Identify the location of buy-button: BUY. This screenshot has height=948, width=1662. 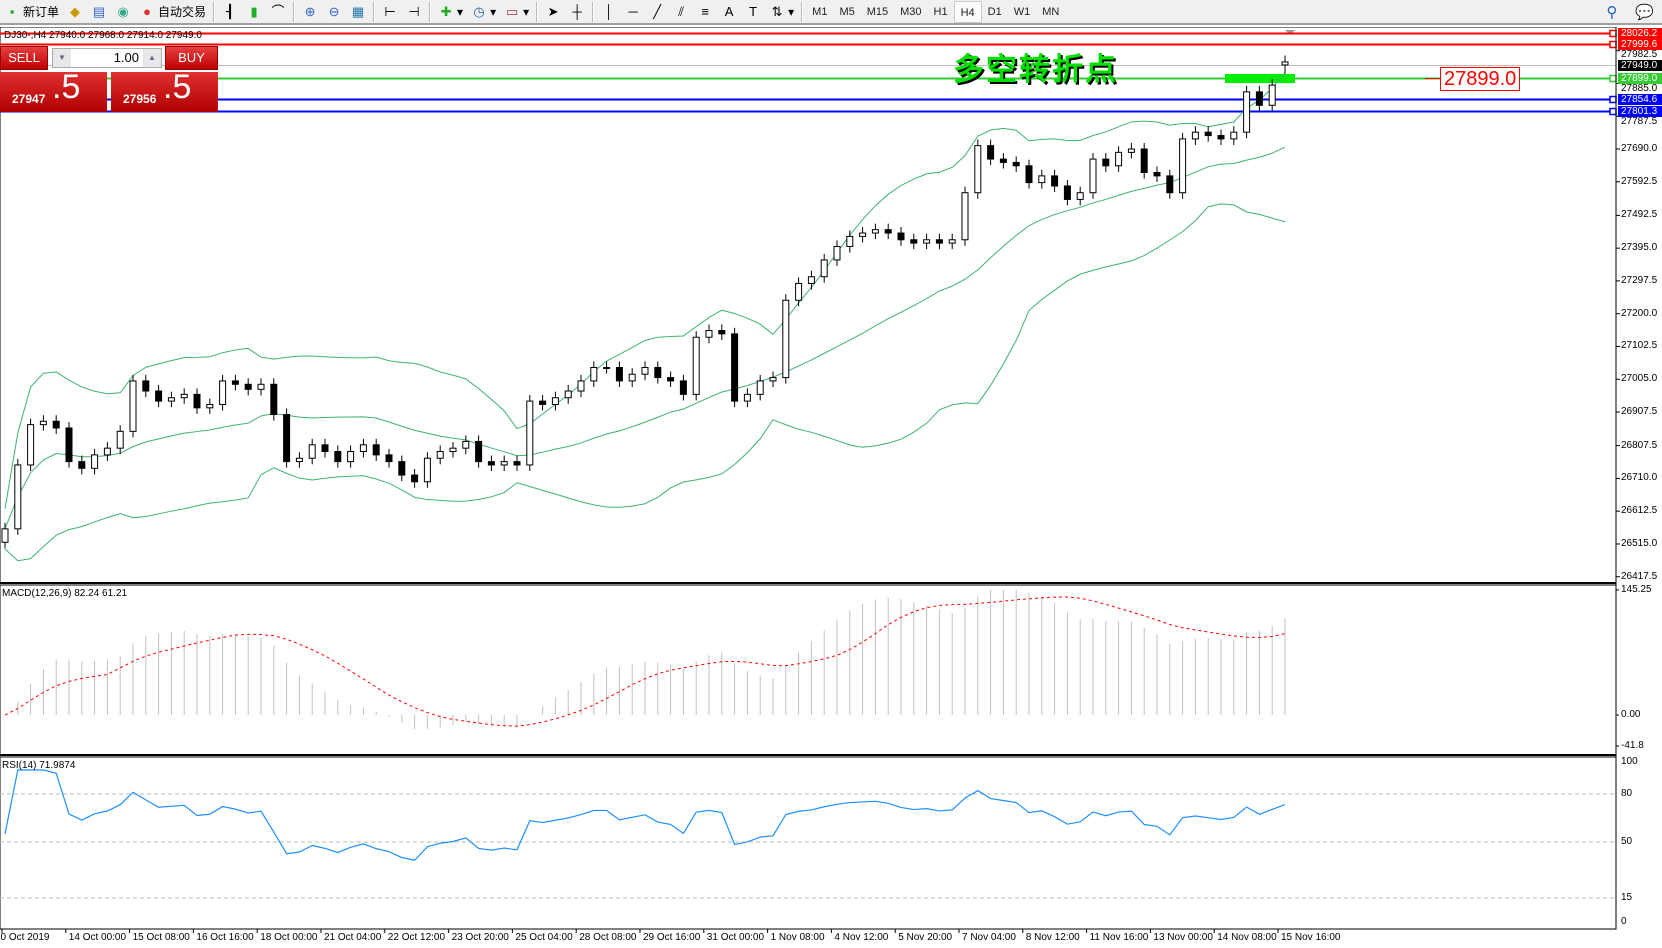
(191, 58).